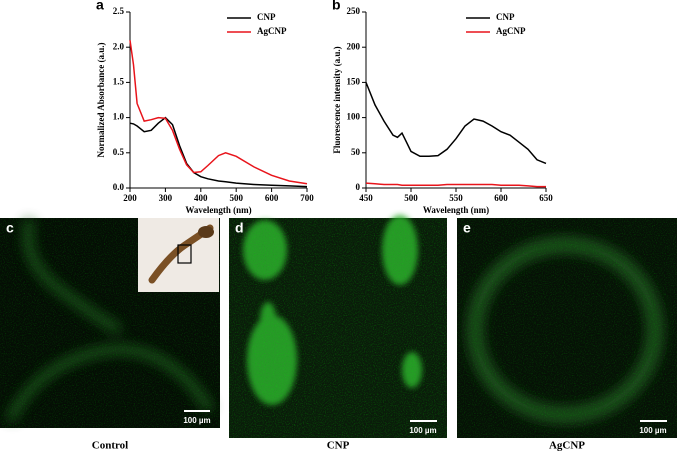  What do you see at coordinates (366, 198) in the screenshot?
I see `x-tick-label: 450` at bounding box center [366, 198].